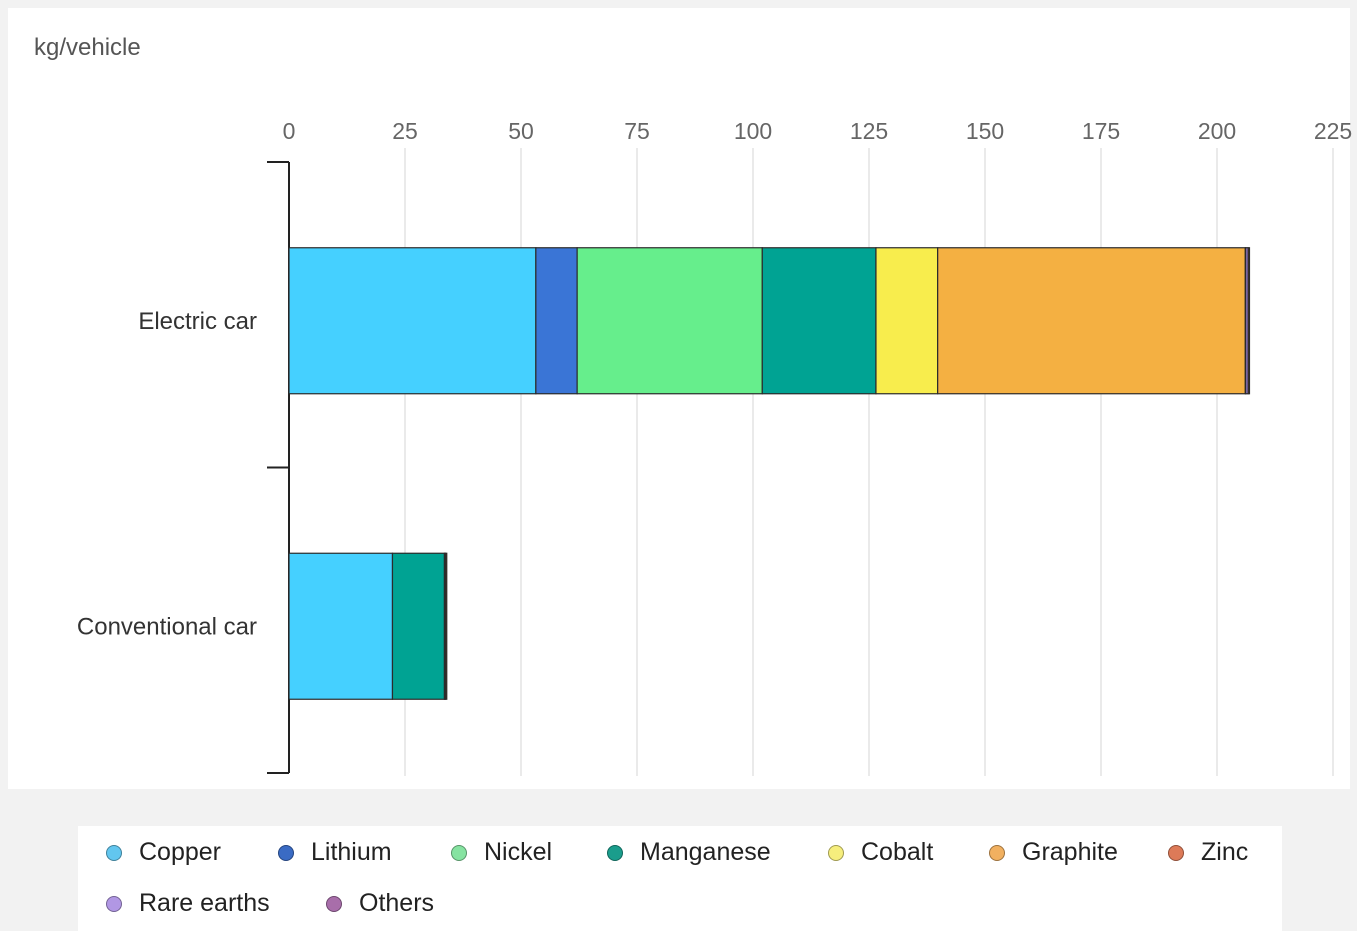 This screenshot has width=1357, height=931. Describe the element at coordinates (1333, 131) in the screenshot. I see `x-tick-label: 225` at that location.